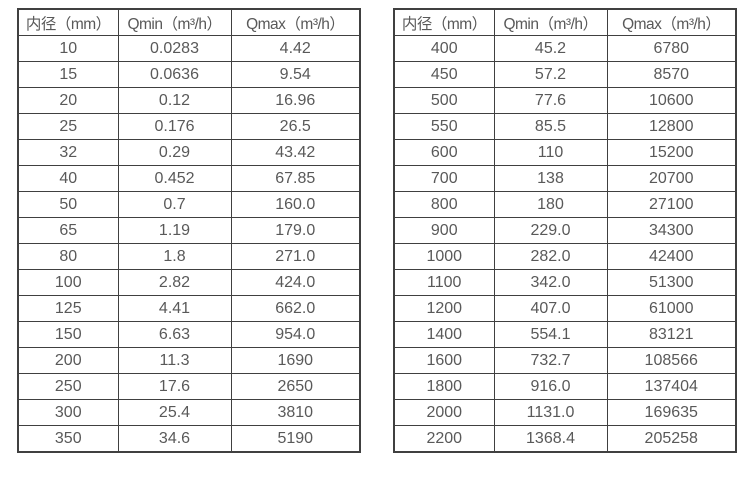 The image size is (750, 483). I want to click on table-row: 80 1.8 271.0, so click(189, 256).